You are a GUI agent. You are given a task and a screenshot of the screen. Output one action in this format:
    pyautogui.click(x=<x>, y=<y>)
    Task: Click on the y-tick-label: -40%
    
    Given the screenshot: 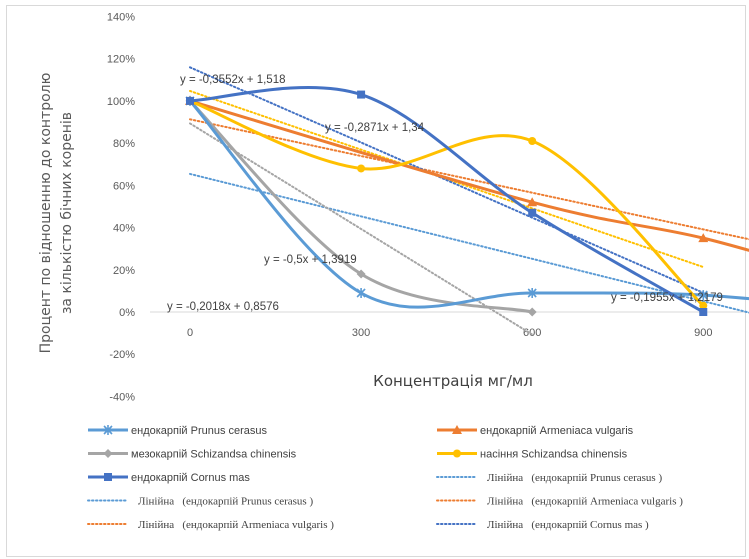 What is the action you would take?
    pyautogui.click(x=122, y=397)
    